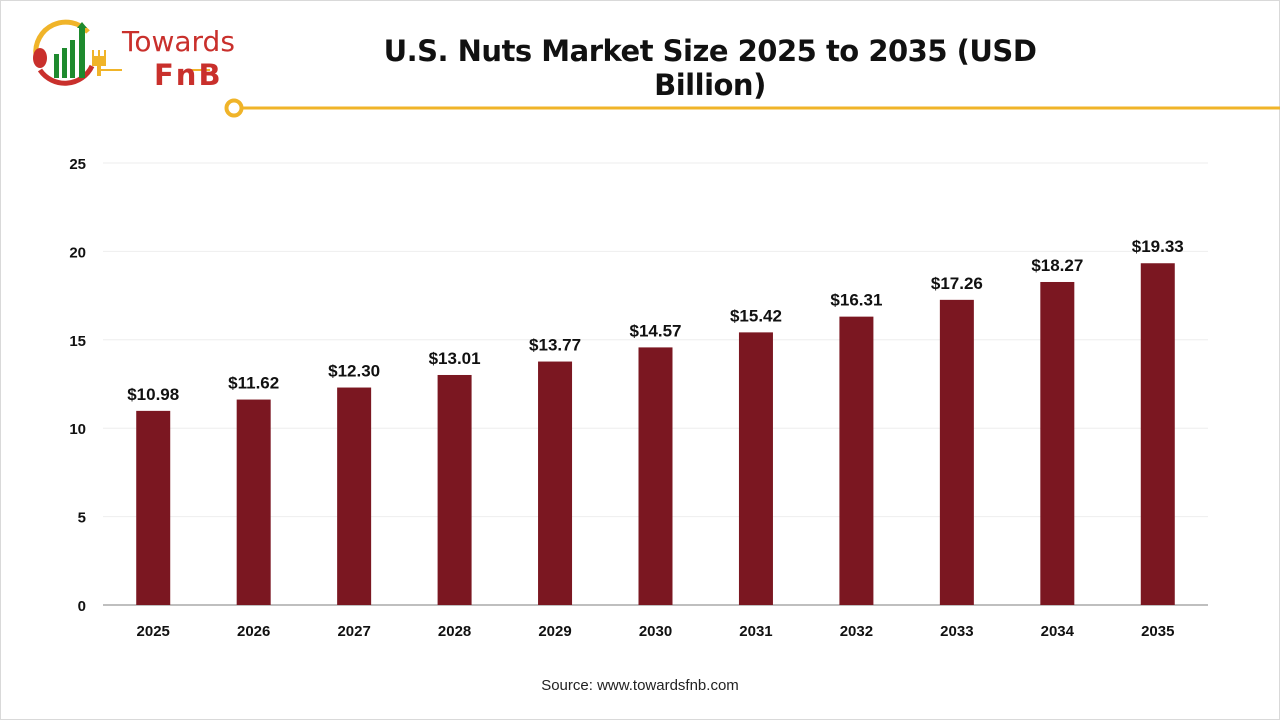 The image size is (1280, 720). Describe the element at coordinates (752, 108) in the screenshot. I see `title-underline` at that location.